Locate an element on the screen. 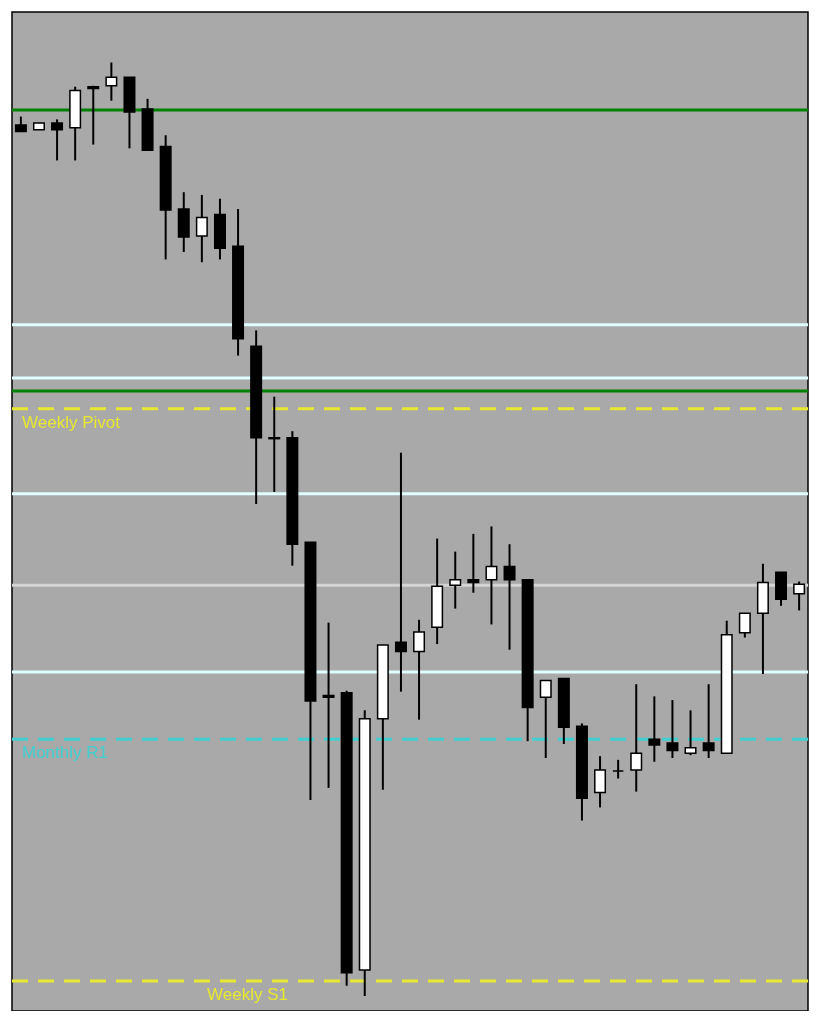 Image resolution: width=840 pixels, height=1023 pixels. ref-line-label: Weekly S1 is located at coordinates (247, 995).